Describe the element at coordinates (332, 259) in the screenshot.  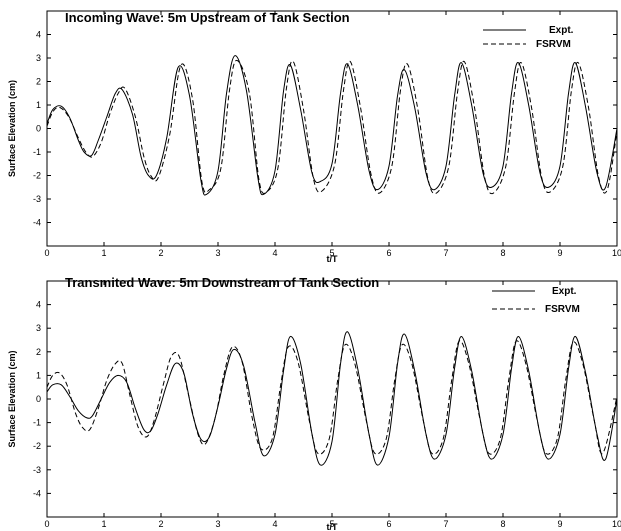
I see `x-axis-label-top: t/T` at that location.